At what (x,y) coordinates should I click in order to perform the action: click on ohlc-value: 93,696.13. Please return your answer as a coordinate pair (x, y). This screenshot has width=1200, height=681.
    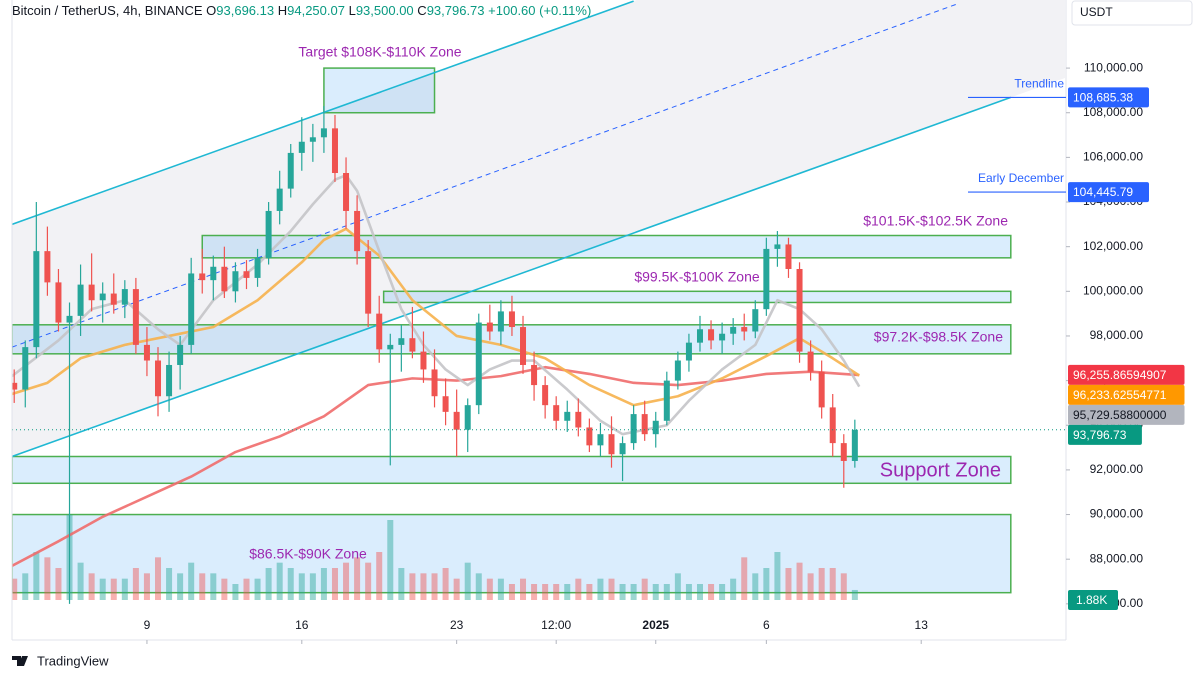
    Looking at the image, I should click on (245, 10).